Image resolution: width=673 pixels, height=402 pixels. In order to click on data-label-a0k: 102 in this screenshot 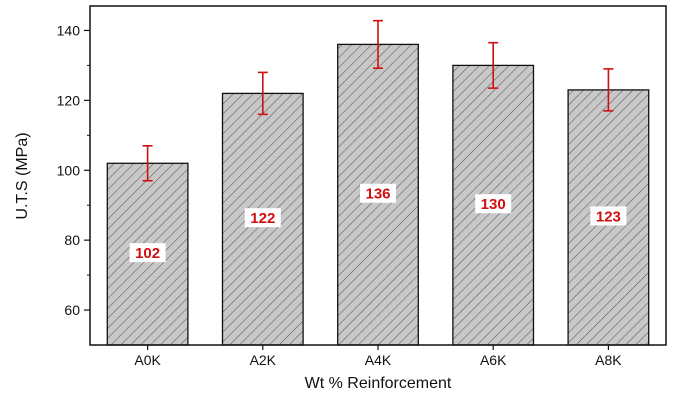, I will do `click(147, 253)`.